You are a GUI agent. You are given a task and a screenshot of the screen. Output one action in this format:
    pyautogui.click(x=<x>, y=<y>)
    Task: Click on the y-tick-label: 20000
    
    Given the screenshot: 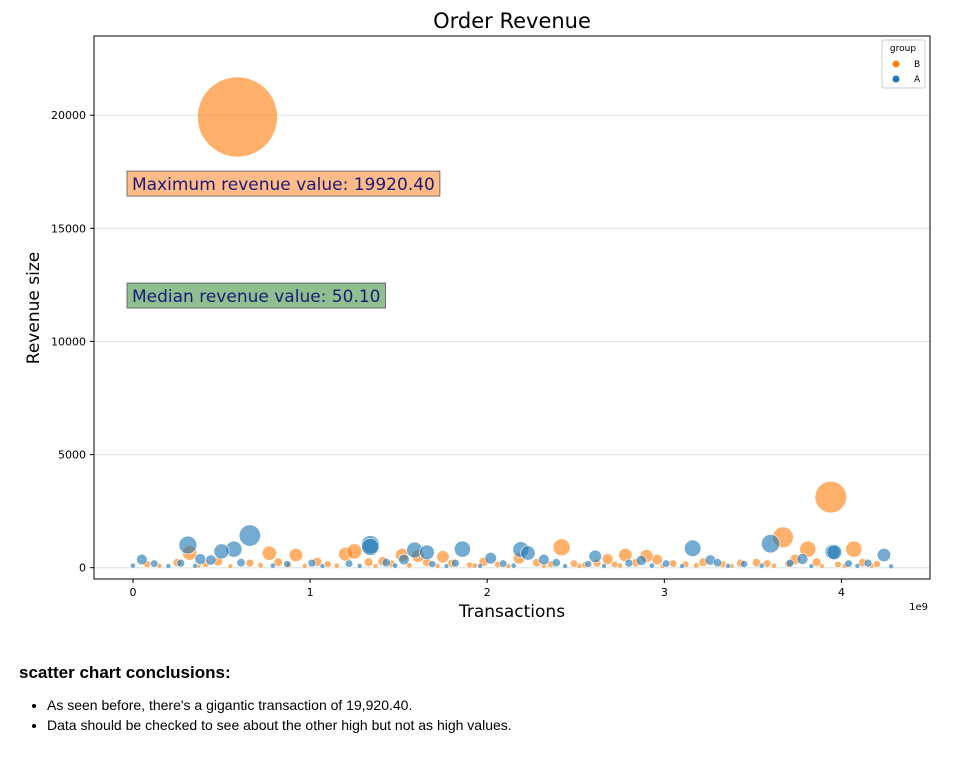 What is the action you would take?
    pyautogui.click(x=68, y=115)
    